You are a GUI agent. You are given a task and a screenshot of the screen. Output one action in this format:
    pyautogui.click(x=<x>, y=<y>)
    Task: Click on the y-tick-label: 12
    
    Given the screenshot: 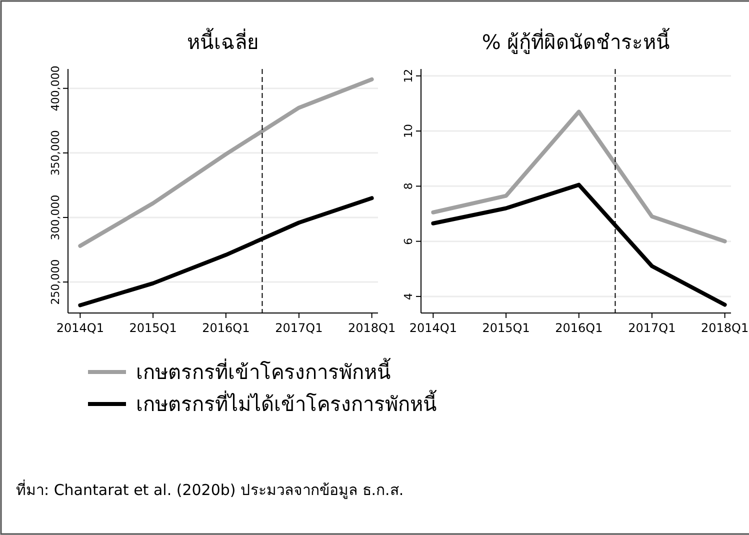 What is the action you would take?
    pyautogui.click(x=408, y=75)
    